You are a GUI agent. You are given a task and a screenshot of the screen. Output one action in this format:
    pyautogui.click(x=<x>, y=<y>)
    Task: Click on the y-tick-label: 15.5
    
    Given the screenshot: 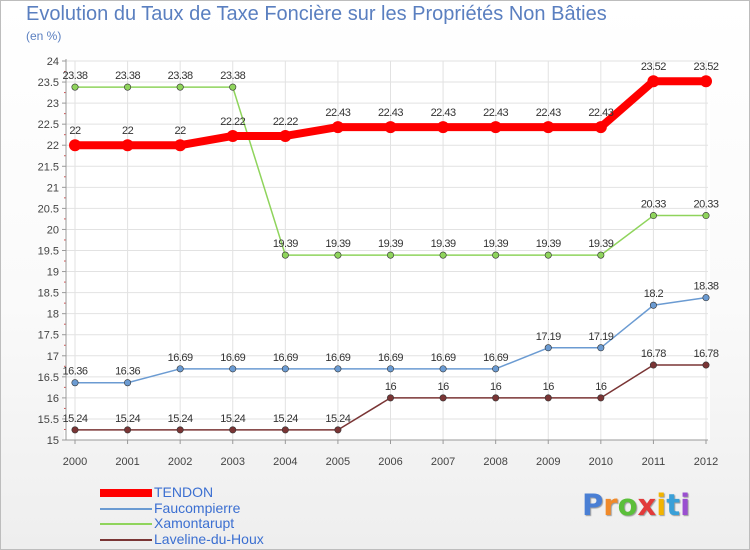 What is the action you would take?
    pyautogui.click(x=48, y=420)
    